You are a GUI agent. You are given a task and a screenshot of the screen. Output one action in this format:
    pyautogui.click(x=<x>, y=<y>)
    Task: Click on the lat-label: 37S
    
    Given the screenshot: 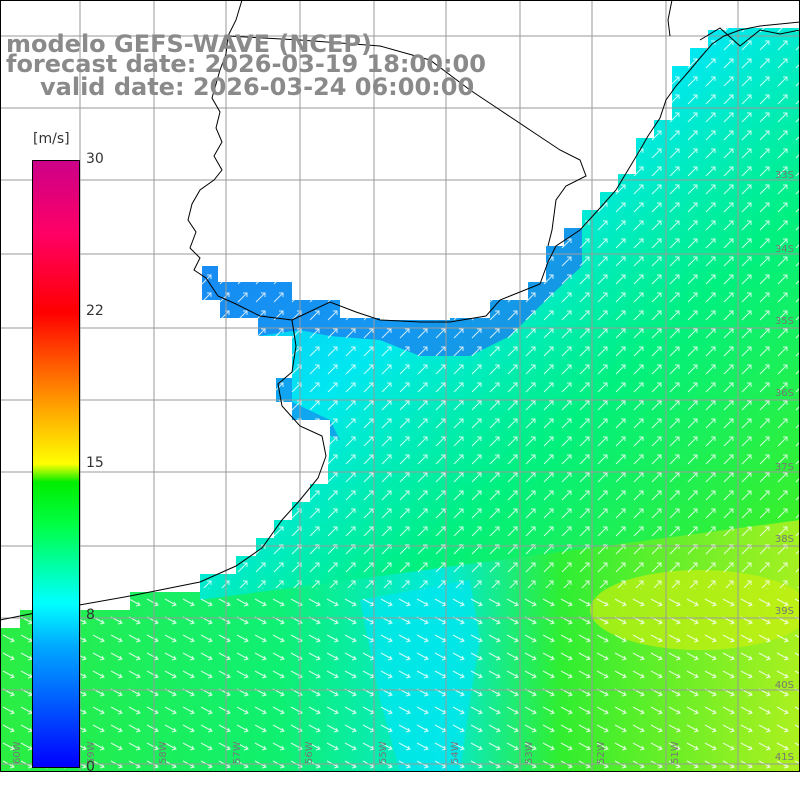 What is the action you would take?
    pyautogui.click(x=784, y=467)
    